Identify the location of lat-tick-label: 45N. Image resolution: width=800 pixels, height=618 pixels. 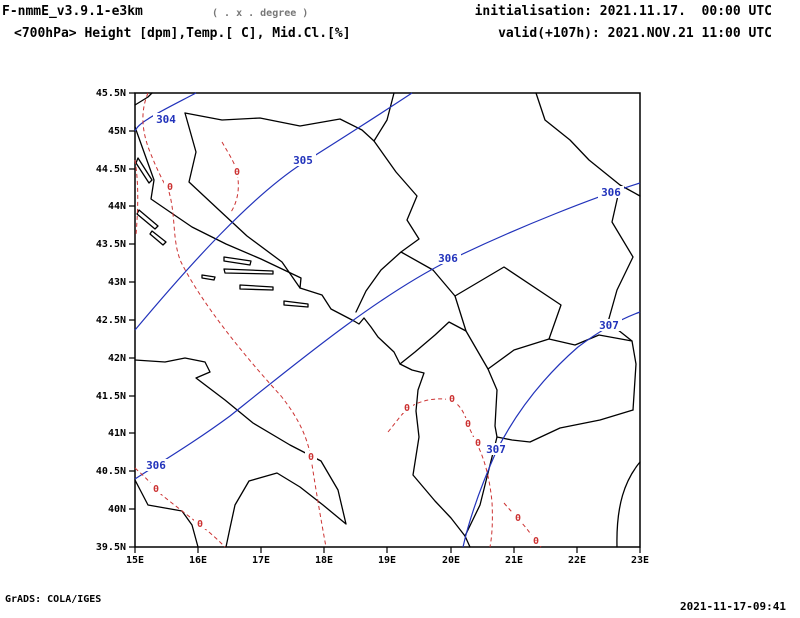
(117, 131).